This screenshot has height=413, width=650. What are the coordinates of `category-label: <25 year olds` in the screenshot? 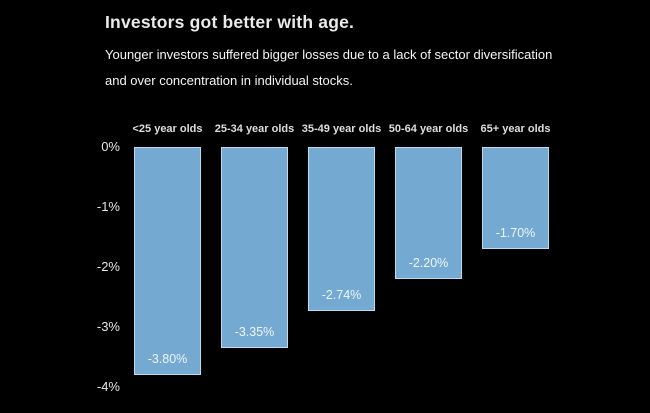 It's located at (167, 129).